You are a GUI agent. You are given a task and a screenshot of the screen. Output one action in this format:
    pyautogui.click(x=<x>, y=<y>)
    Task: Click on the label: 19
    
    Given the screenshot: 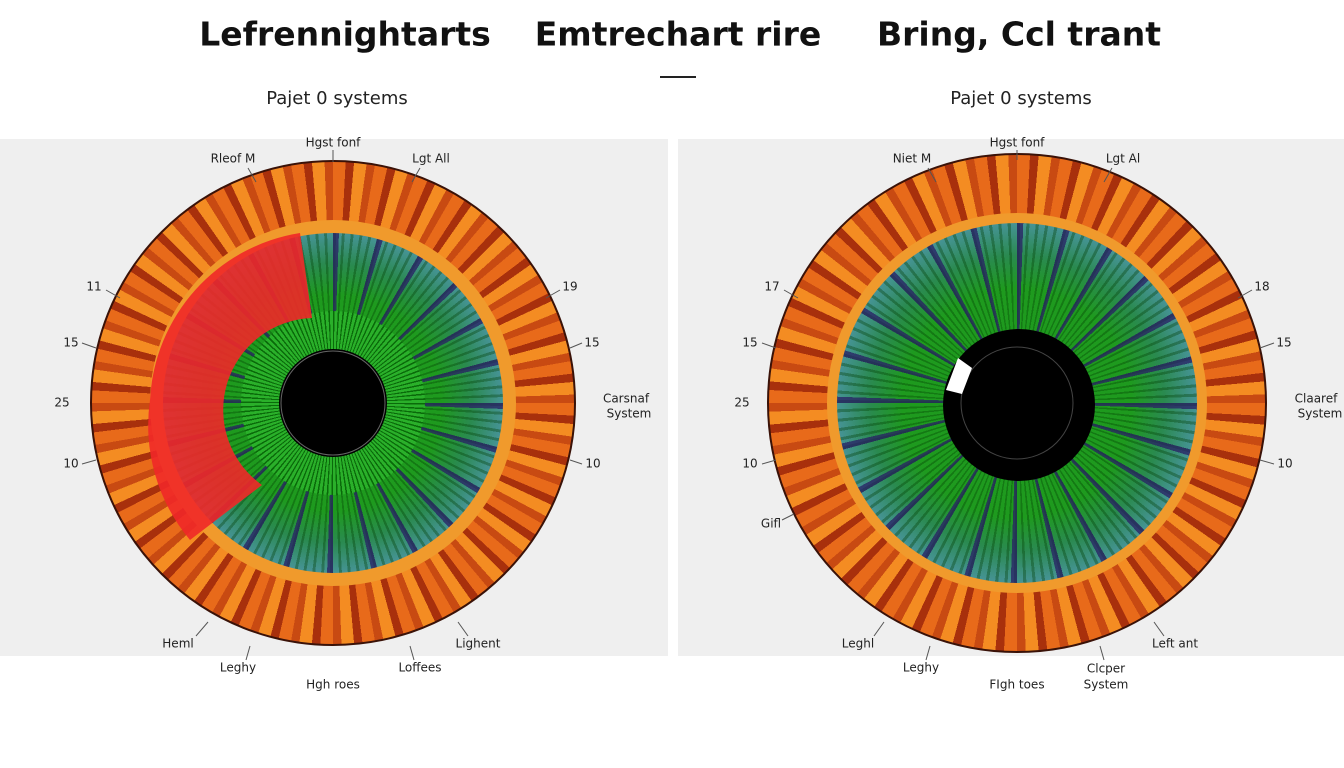 What is the action you would take?
    pyautogui.click(x=569, y=287)
    